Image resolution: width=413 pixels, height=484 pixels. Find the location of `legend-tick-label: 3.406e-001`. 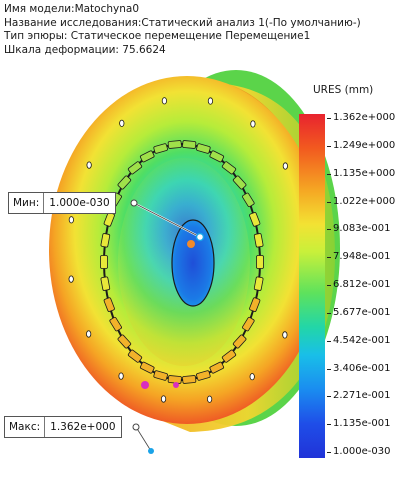

legend-tick-label: 3.406e-001 is located at coordinates (362, 368).